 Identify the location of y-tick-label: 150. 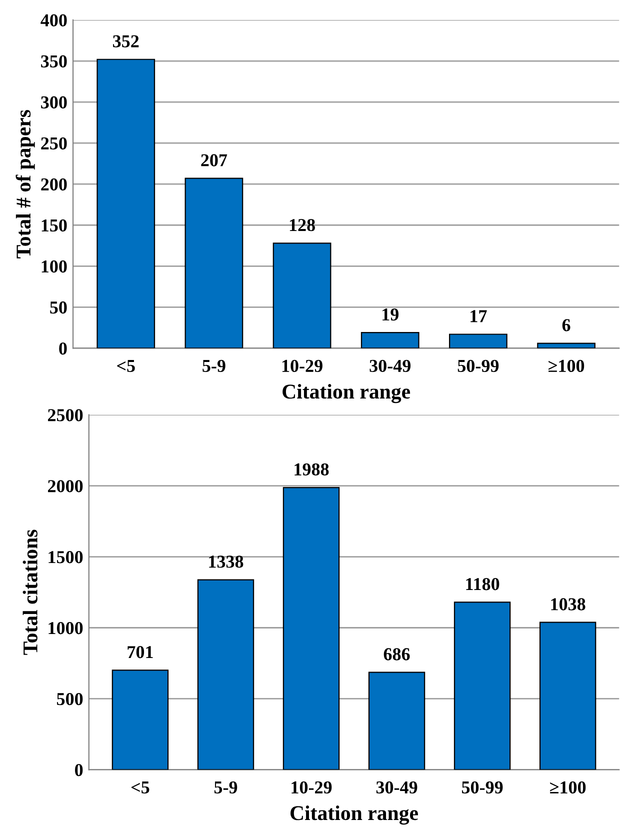
(54, 225).